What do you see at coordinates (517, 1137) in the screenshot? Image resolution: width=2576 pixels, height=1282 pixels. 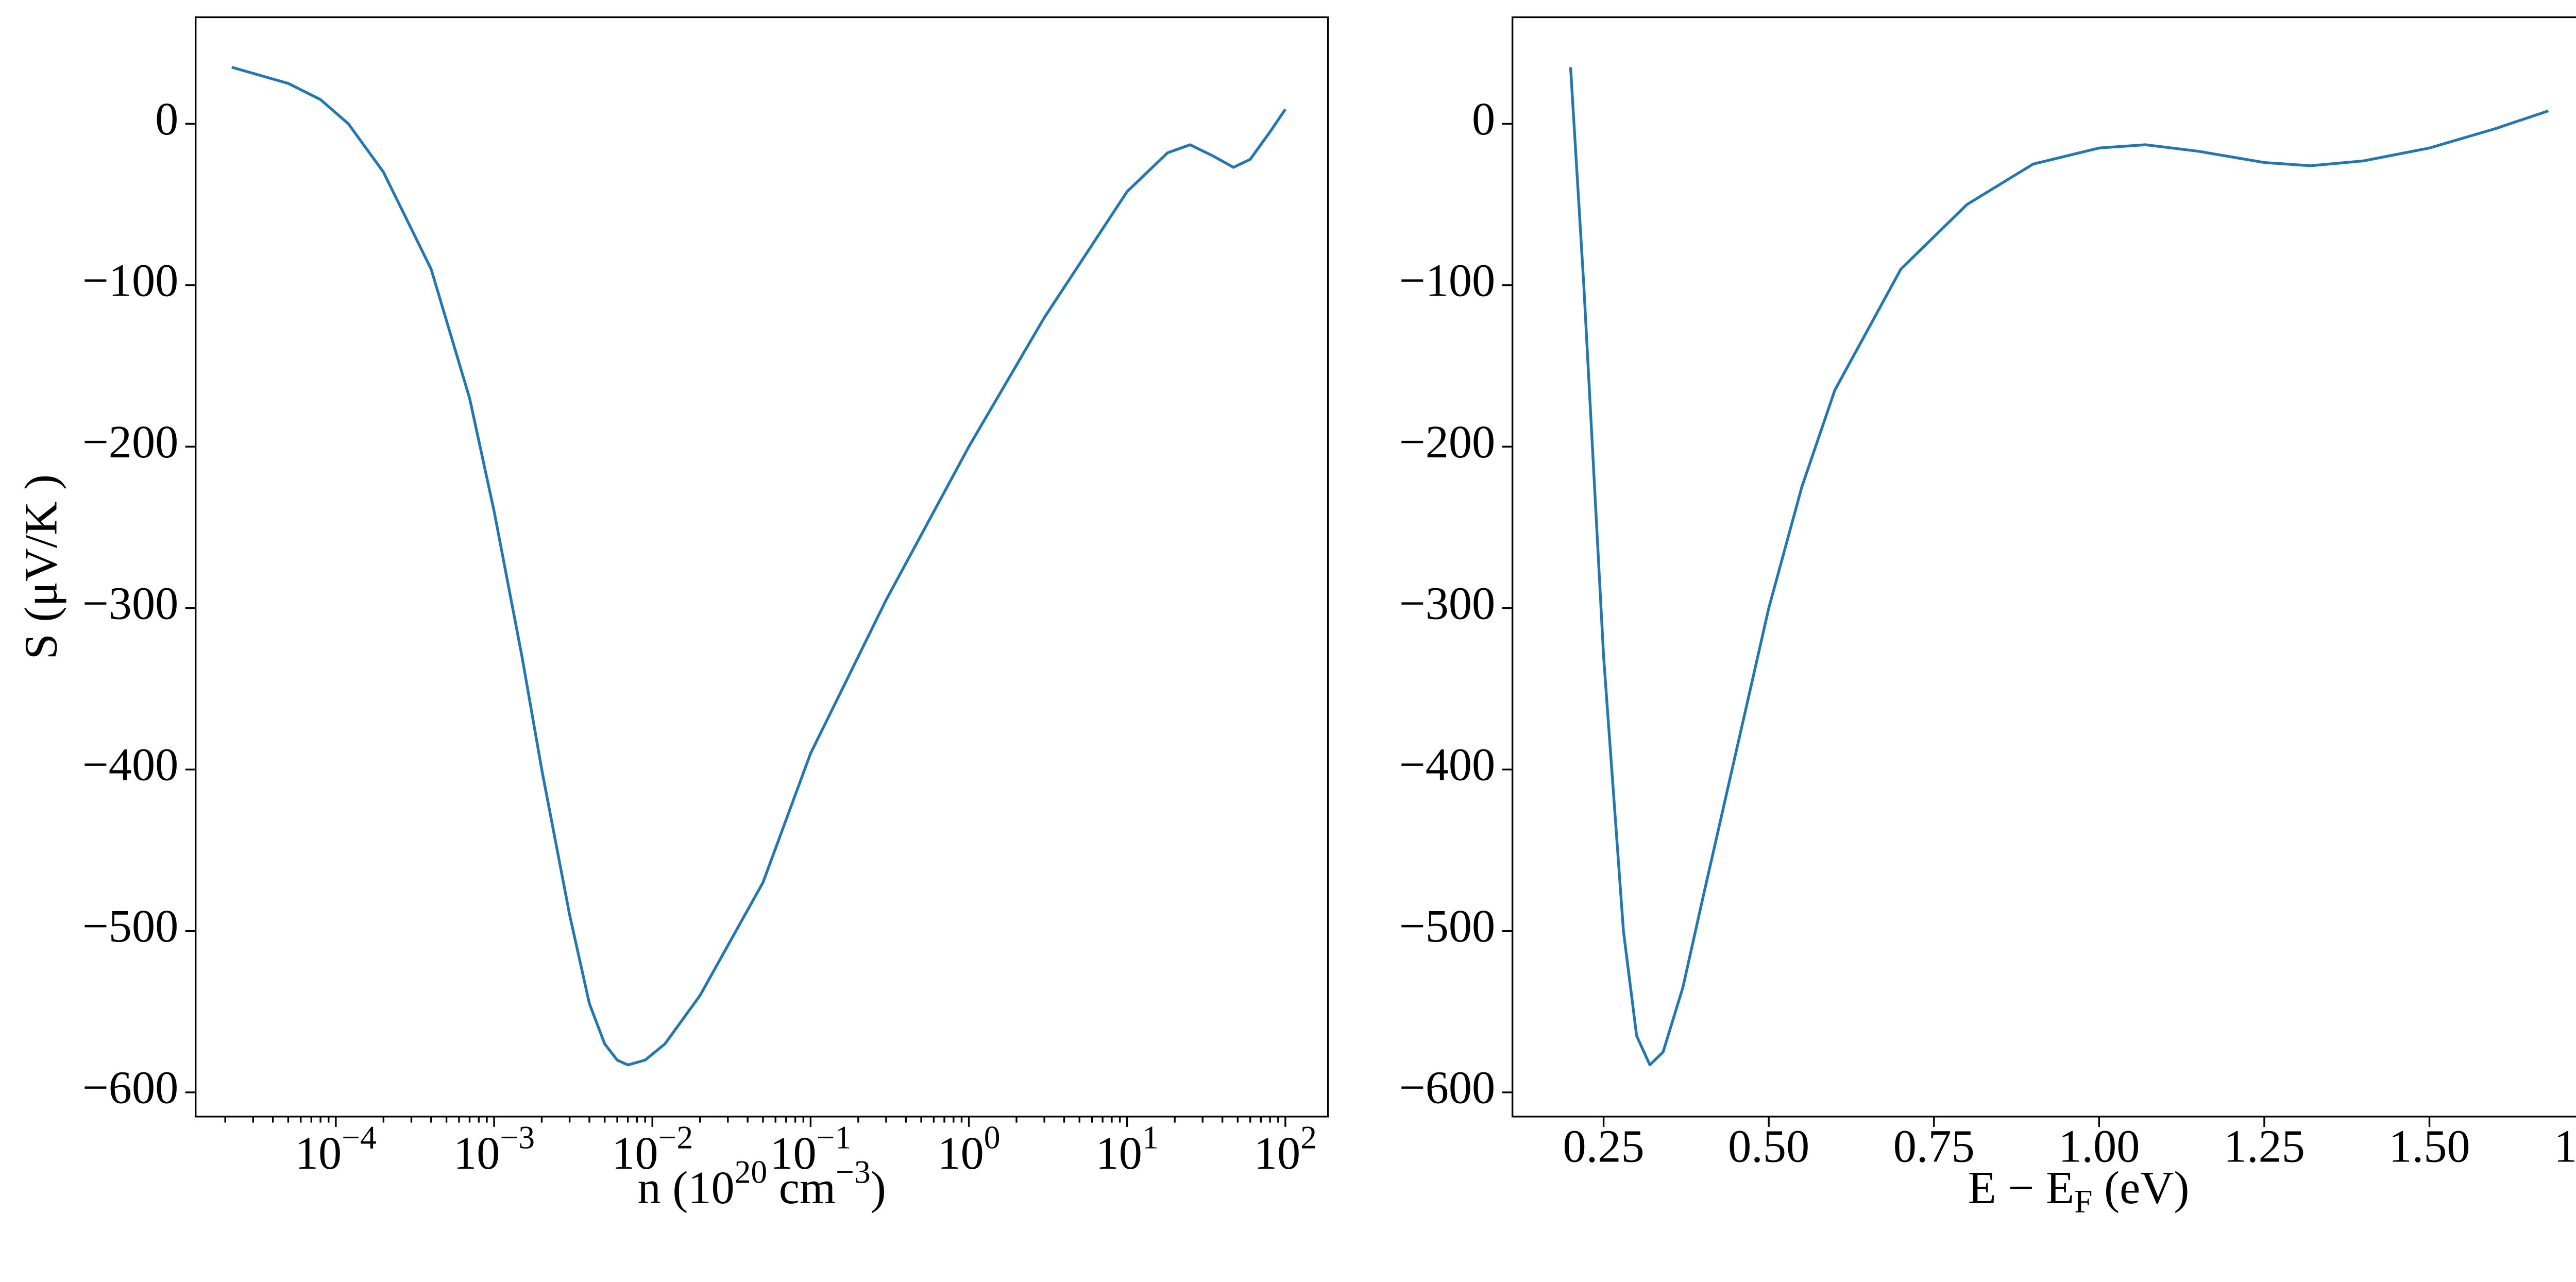 I see `tick-exponent: −3` at bounding box center [517, 1137].